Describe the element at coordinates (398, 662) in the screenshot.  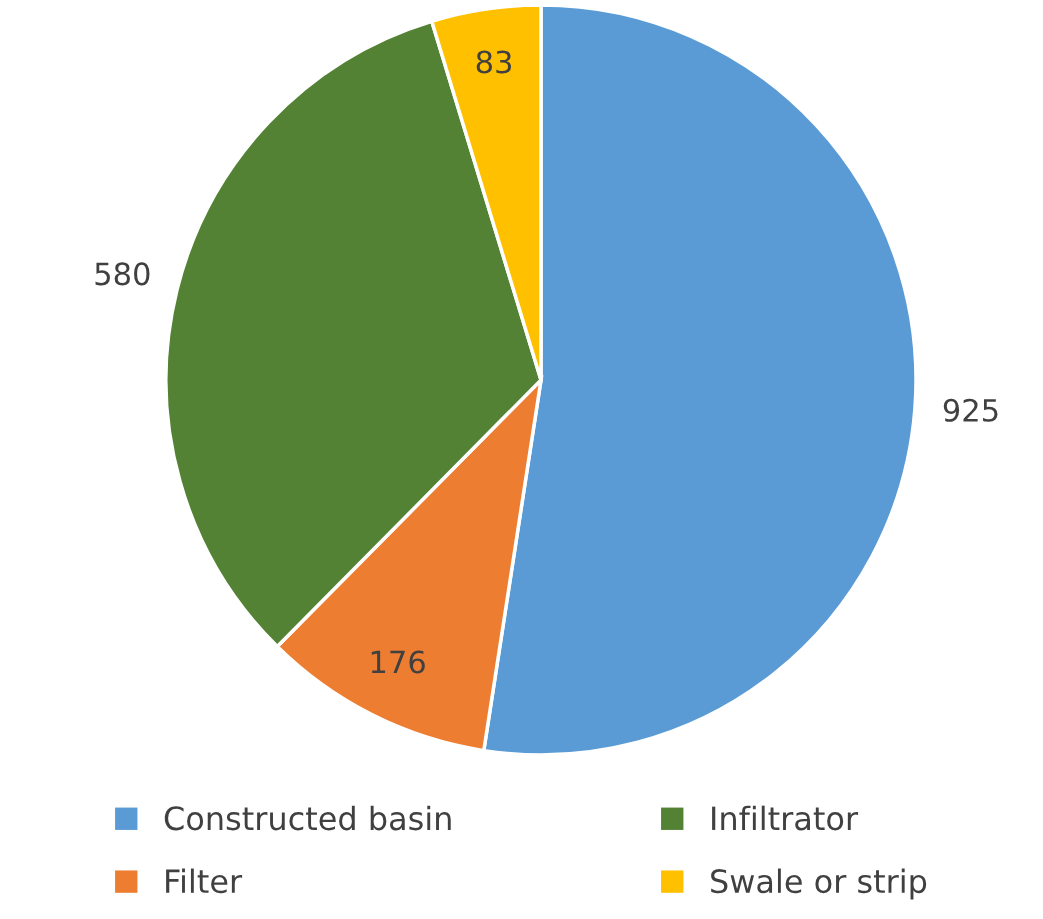
I see `data-label: 176` at that location.